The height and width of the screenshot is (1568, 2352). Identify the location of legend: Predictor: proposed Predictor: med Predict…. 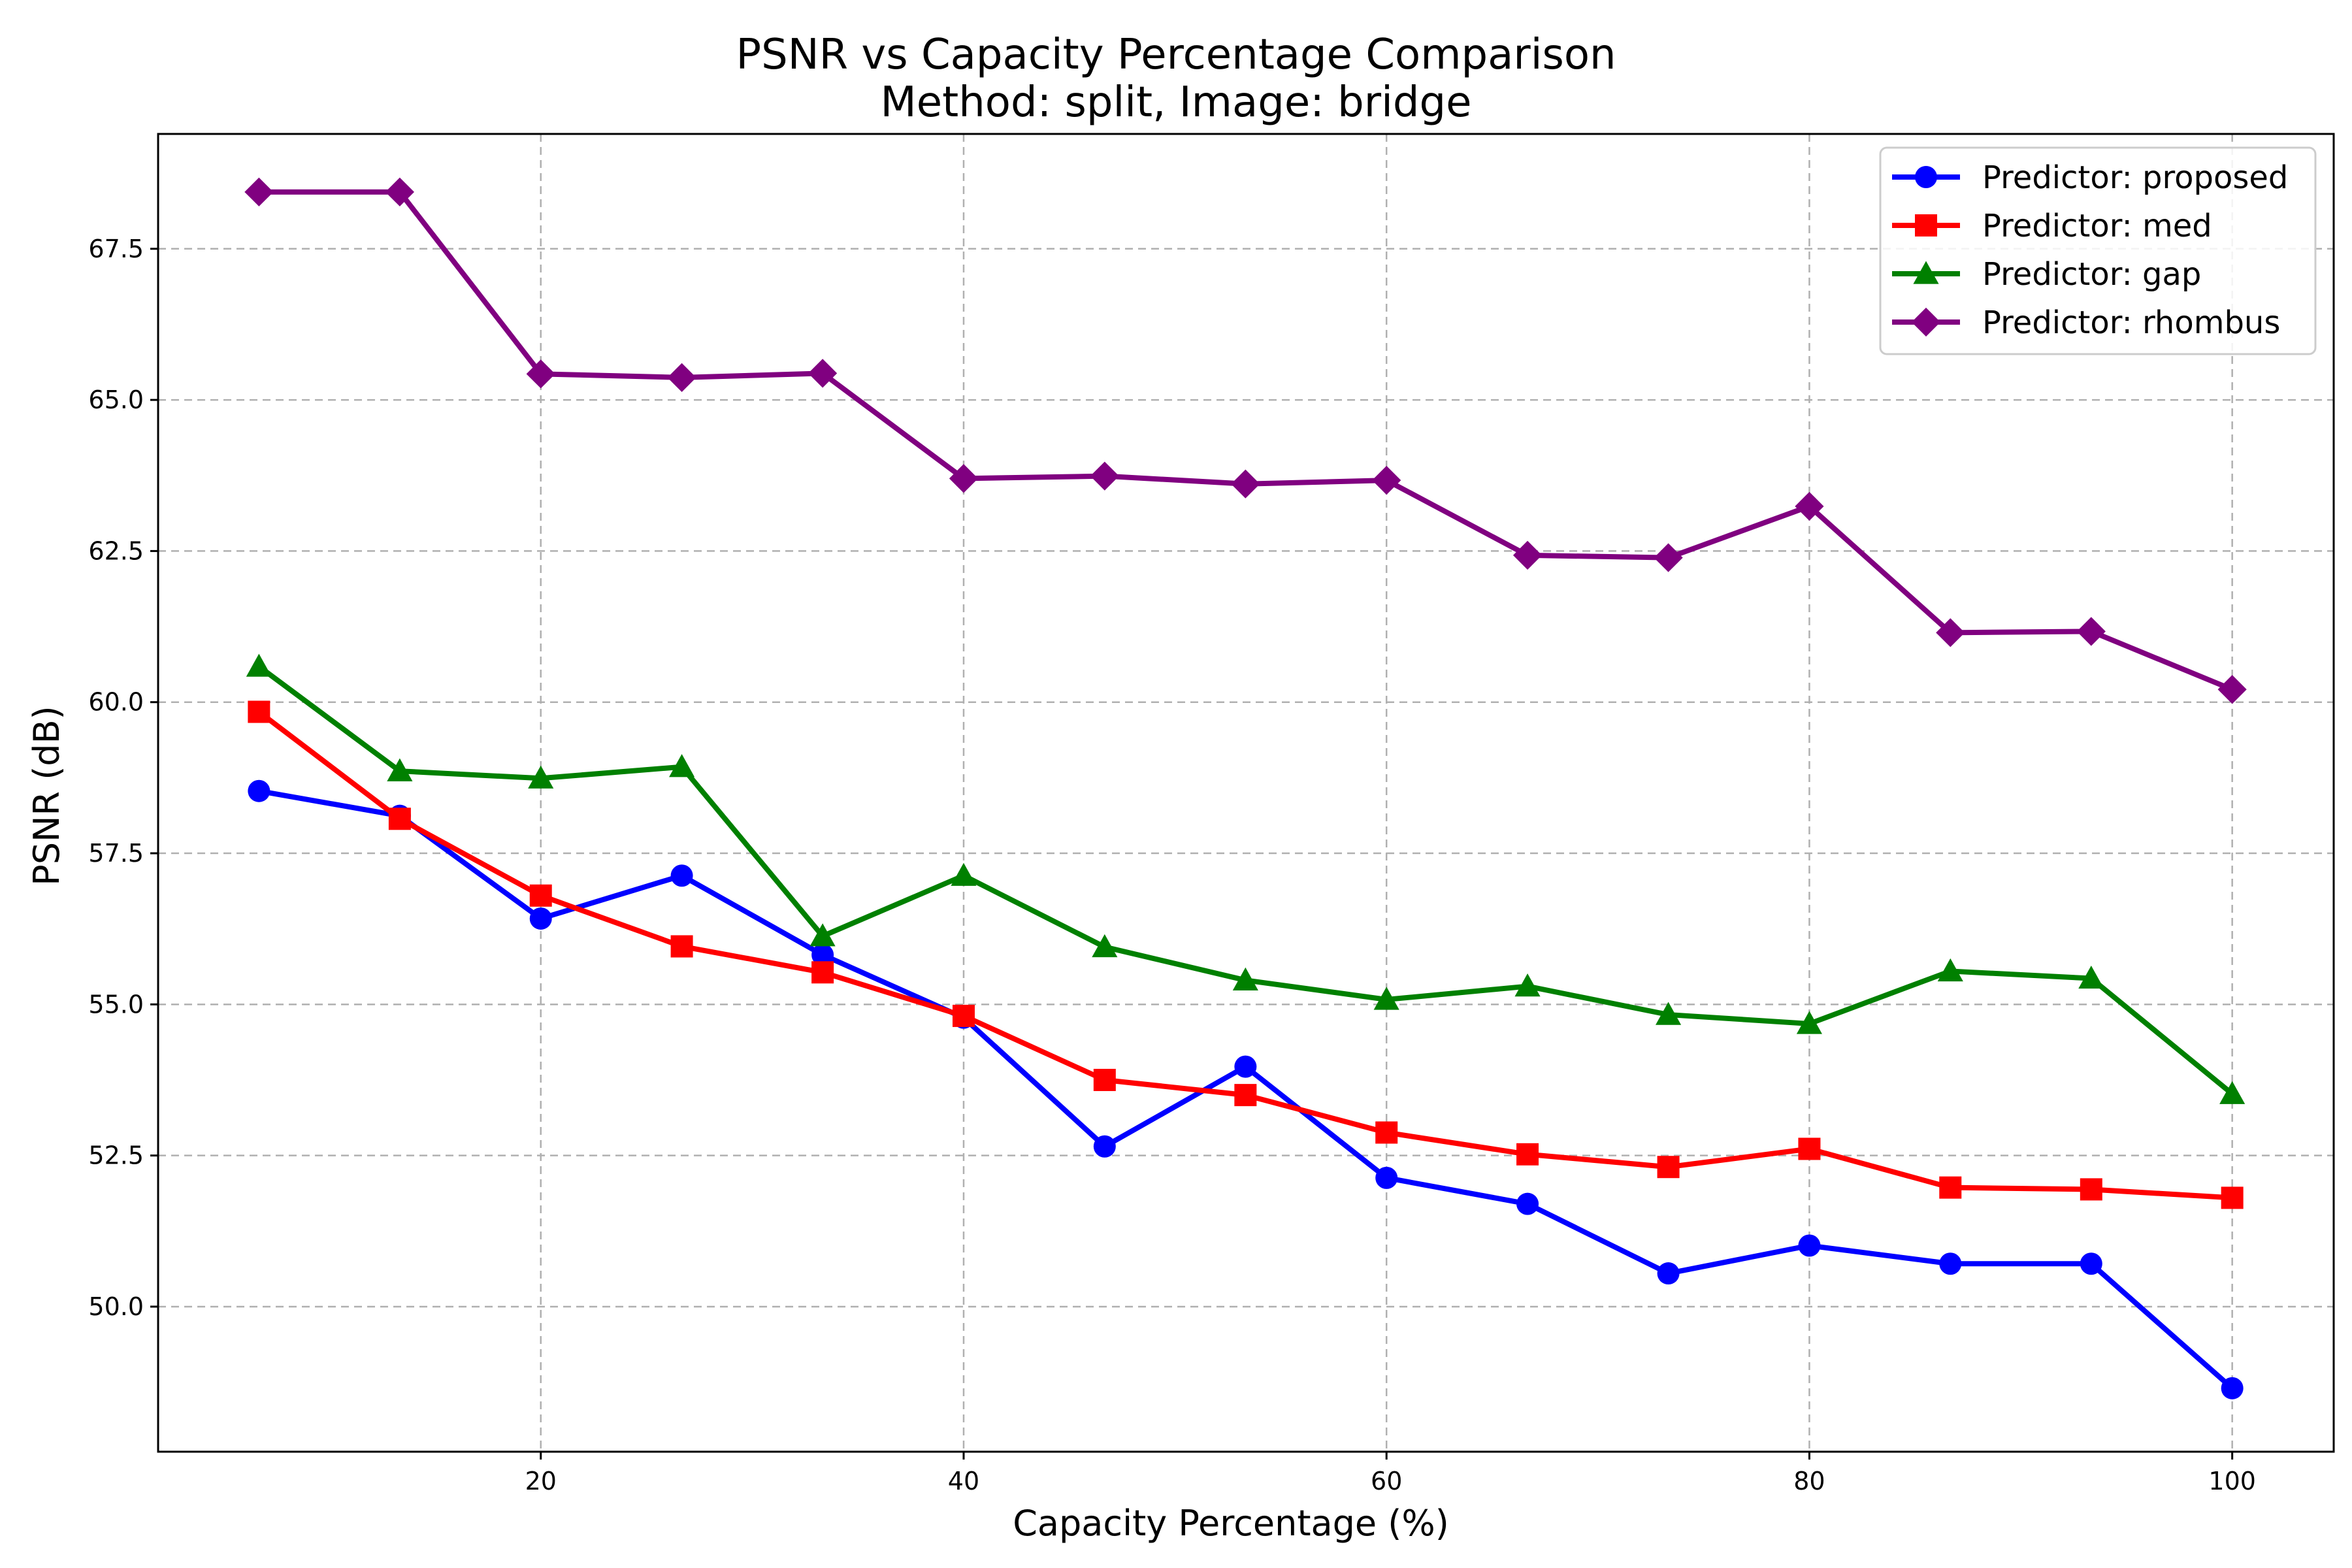
(2098, 250).